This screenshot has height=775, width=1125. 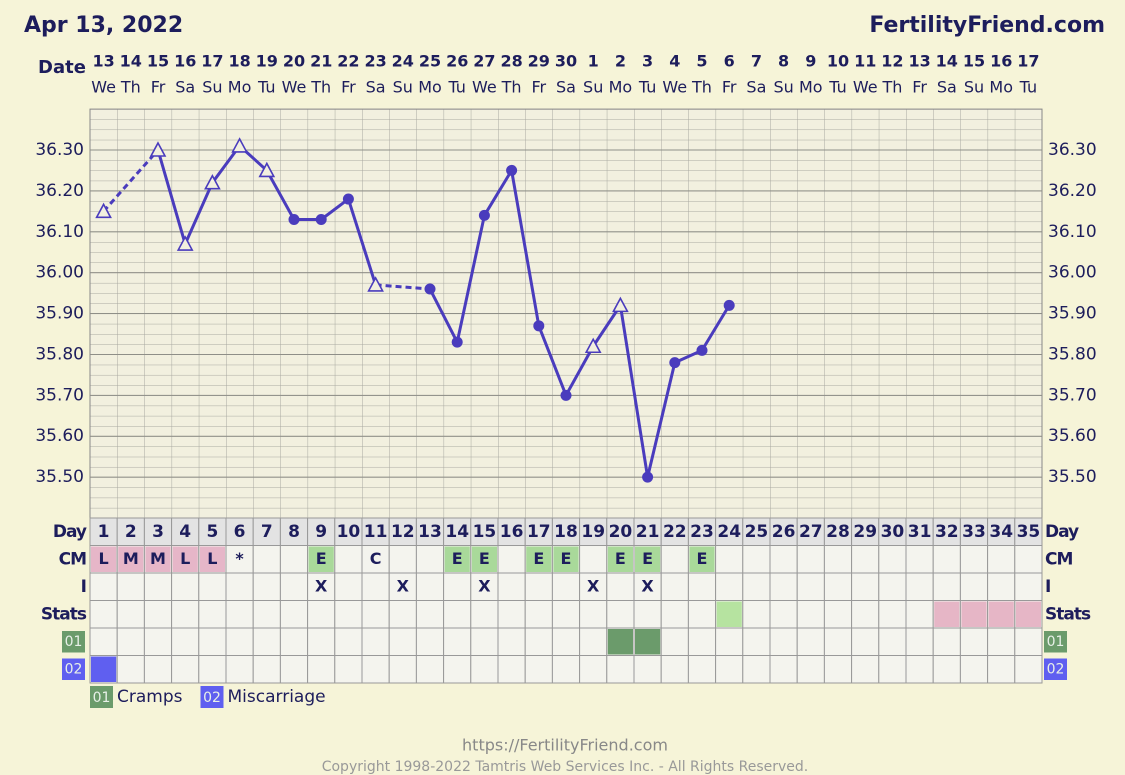 What do you see at coordinates (1056, 642) in the screenshot?
I see `custom-code: 01` at bounding box center [1056, 642].